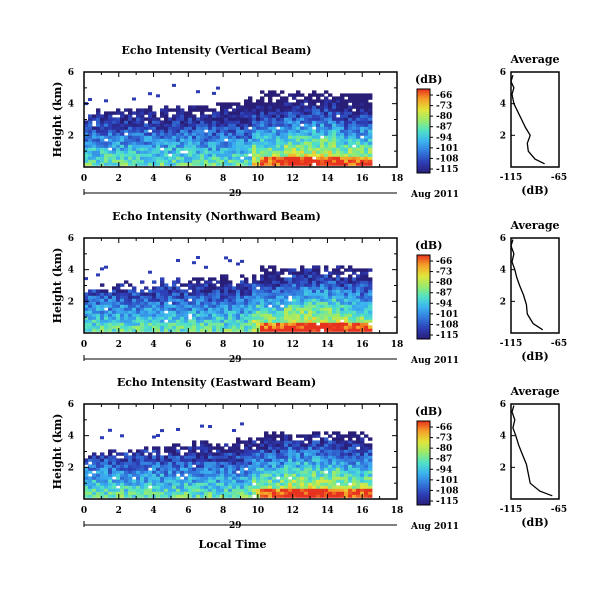 The height and width of the screenshot is (602, 615). Describe the element at coordinates (447, 170) in the screenshot. I see `colorbar-tick-label: -115` at that location.